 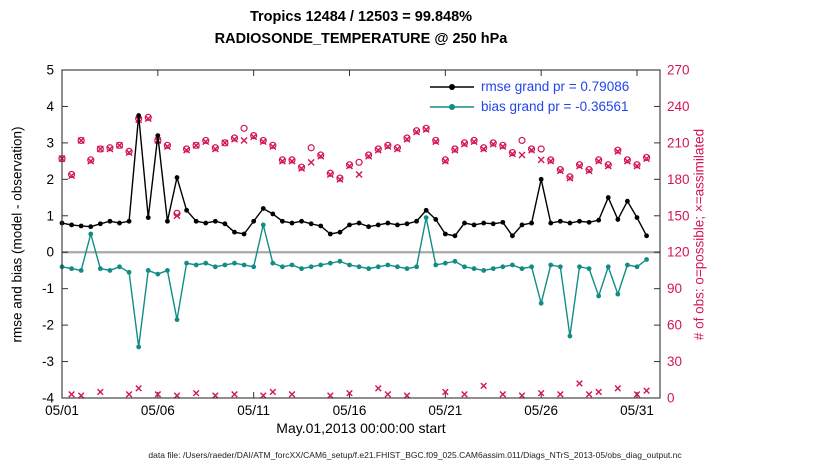 I want to click on bias-line-sample-icon, so click(x=452, y=106).